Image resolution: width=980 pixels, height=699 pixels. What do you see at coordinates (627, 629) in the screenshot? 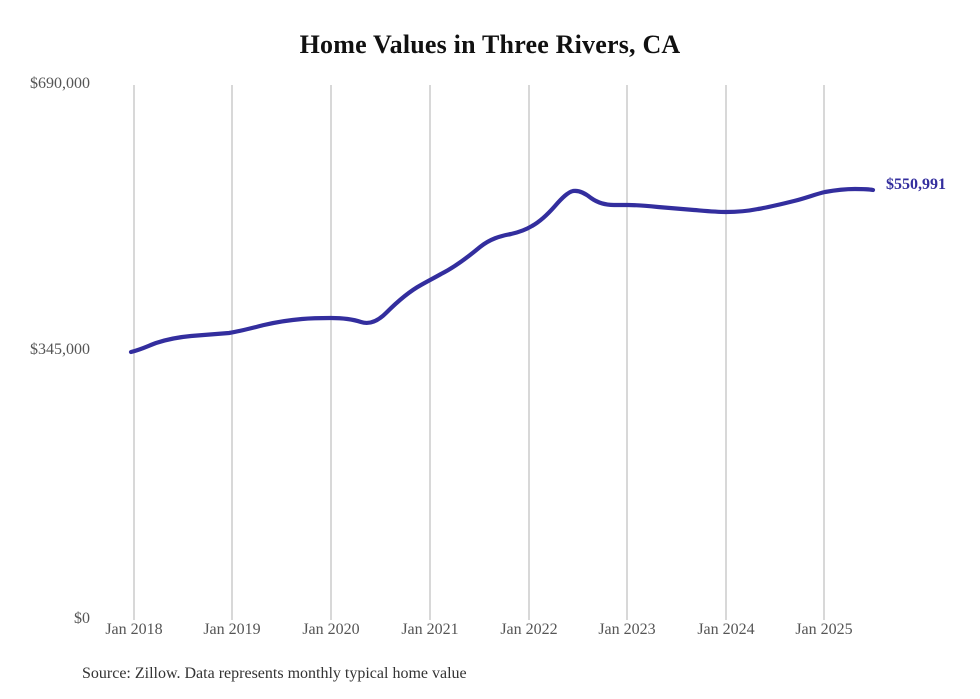
I see `xtick-label-jan-2023: Jan 2023` at bounding box center [627, 629].